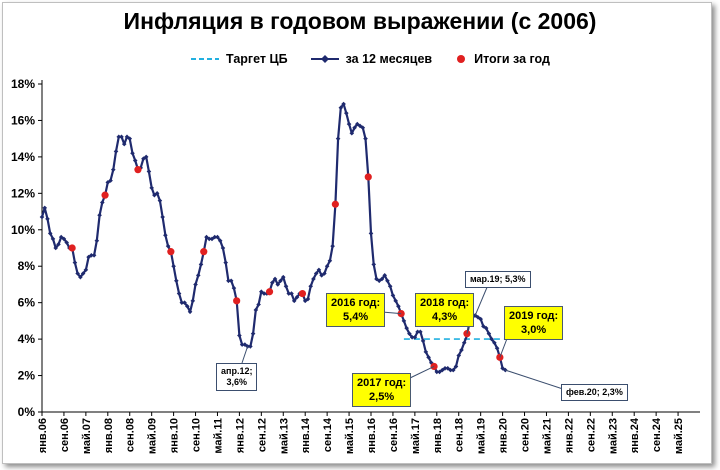 This screenshot has height=470, width=720. I want to click on y-tick-label: 4%, so click(27, 339).